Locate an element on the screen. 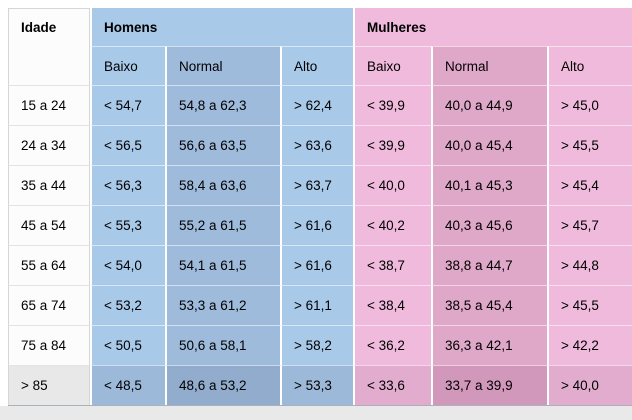  men-normal-cell: 53,3 a 61,2 is located at coordinates (222, 305).